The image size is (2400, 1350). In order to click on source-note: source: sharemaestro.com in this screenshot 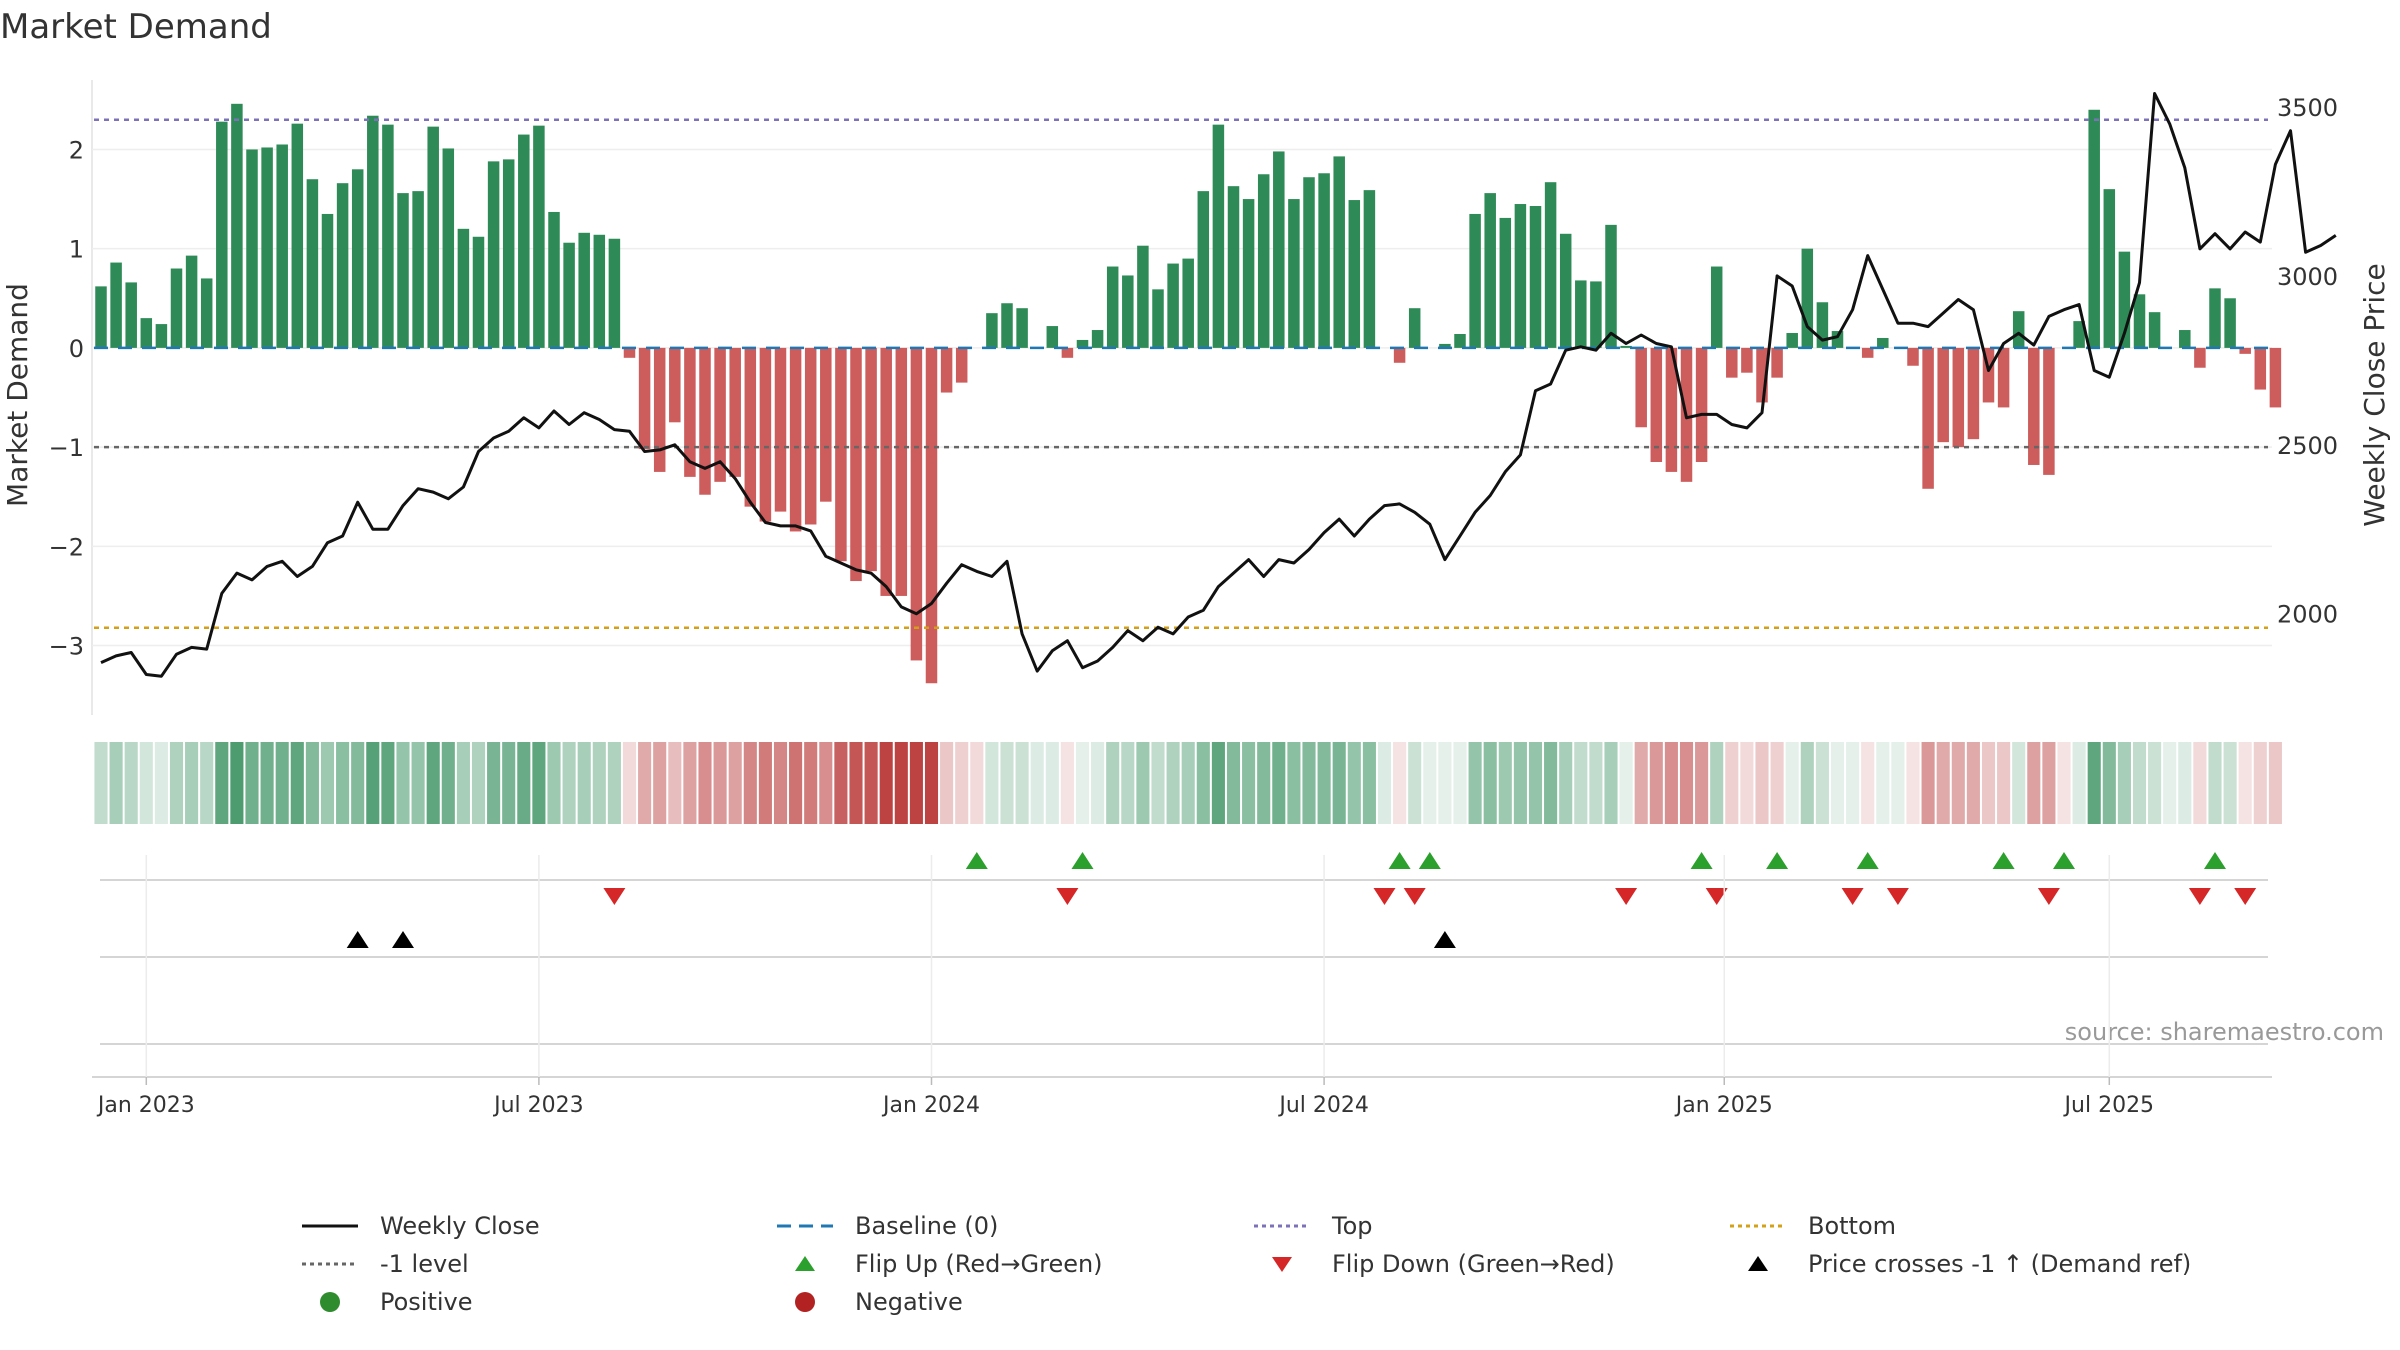, I will do `click(2224, 1032)`.